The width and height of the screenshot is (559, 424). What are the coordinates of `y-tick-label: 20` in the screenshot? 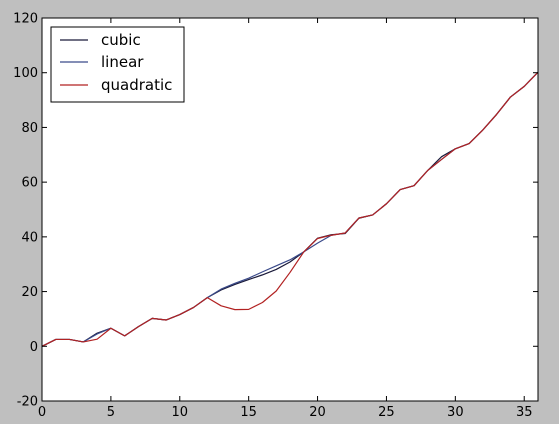 It's located at (29, 292).